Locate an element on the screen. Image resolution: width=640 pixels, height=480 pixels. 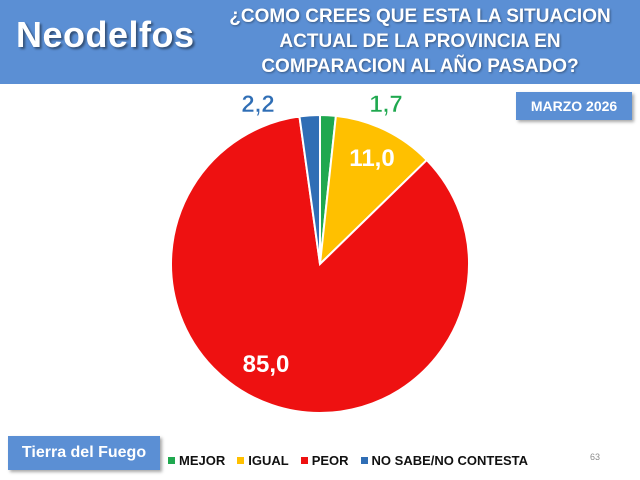
date-badge: MARZO 2026 is located at coordinates (574, 106).